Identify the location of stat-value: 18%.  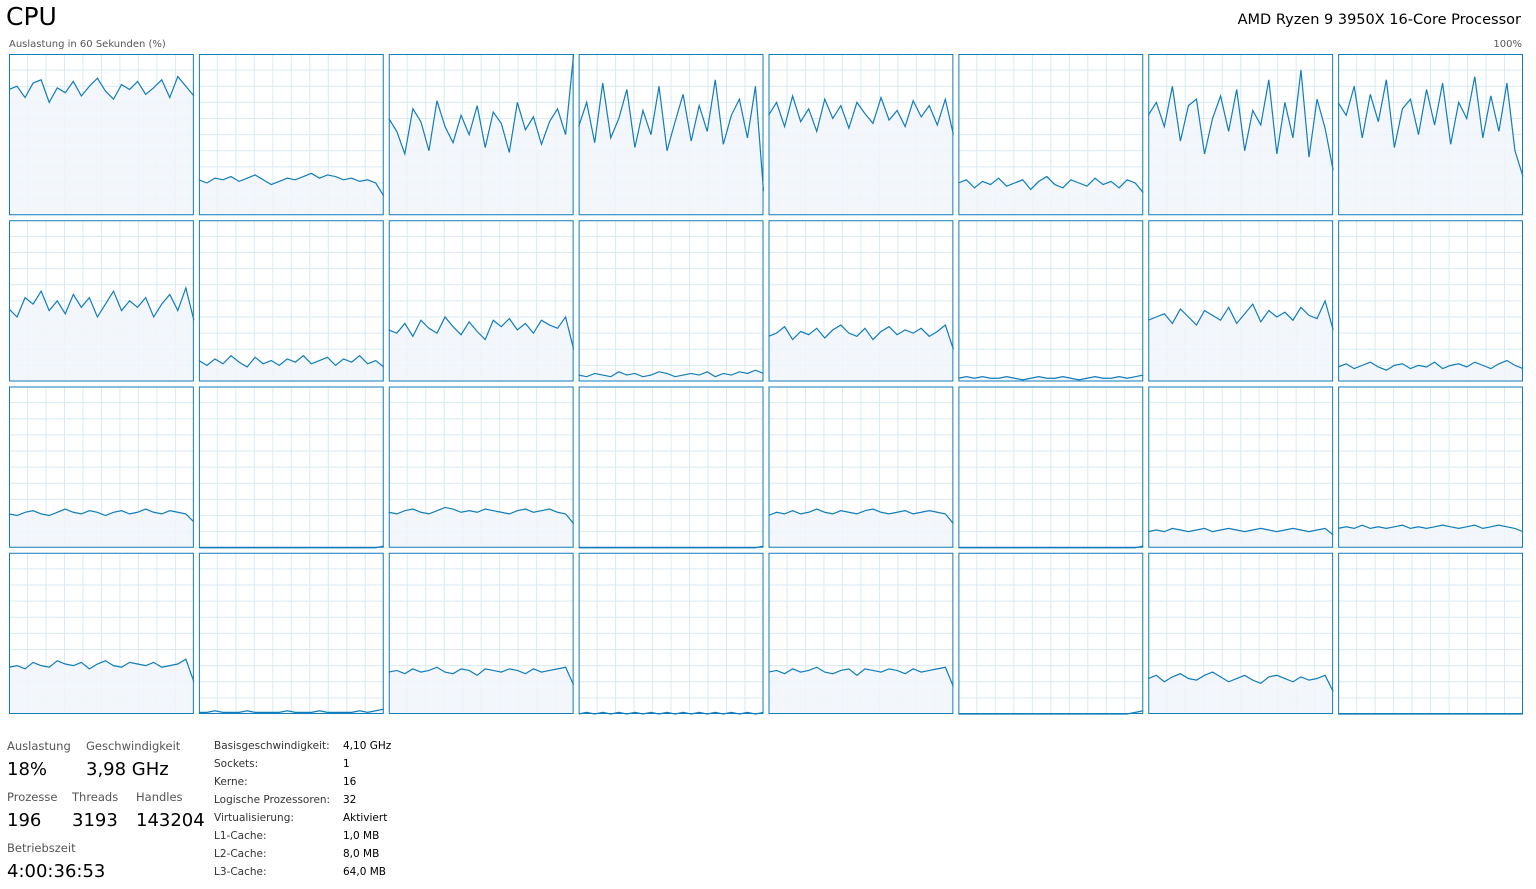
(27, 769).